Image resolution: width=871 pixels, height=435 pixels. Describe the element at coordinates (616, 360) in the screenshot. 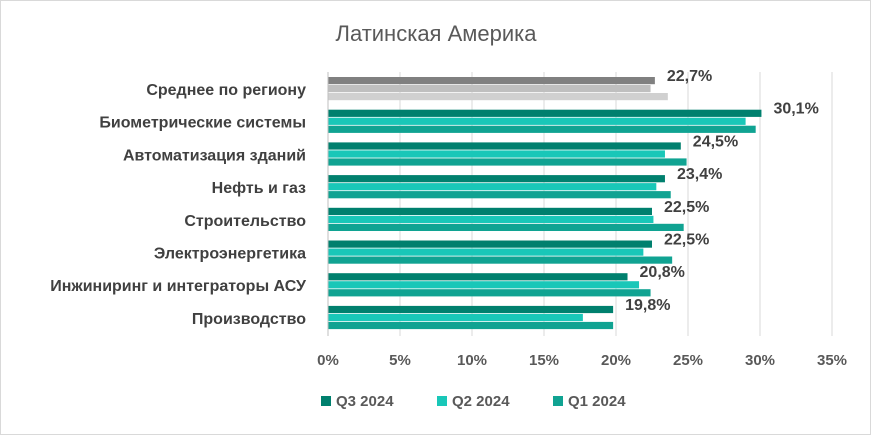

I see `x-tick-label: 20%` at that location.